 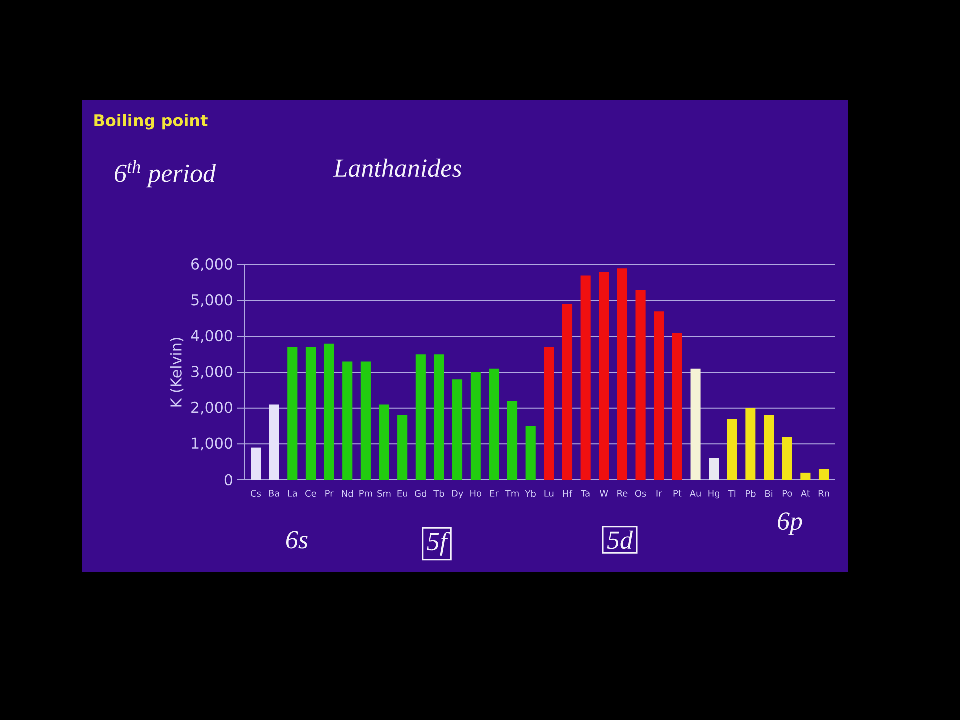 What do you see at coordinates (458, 494) in the screenshot?
I see `x-tick-label: Dy` at bounding box center [458, 494].